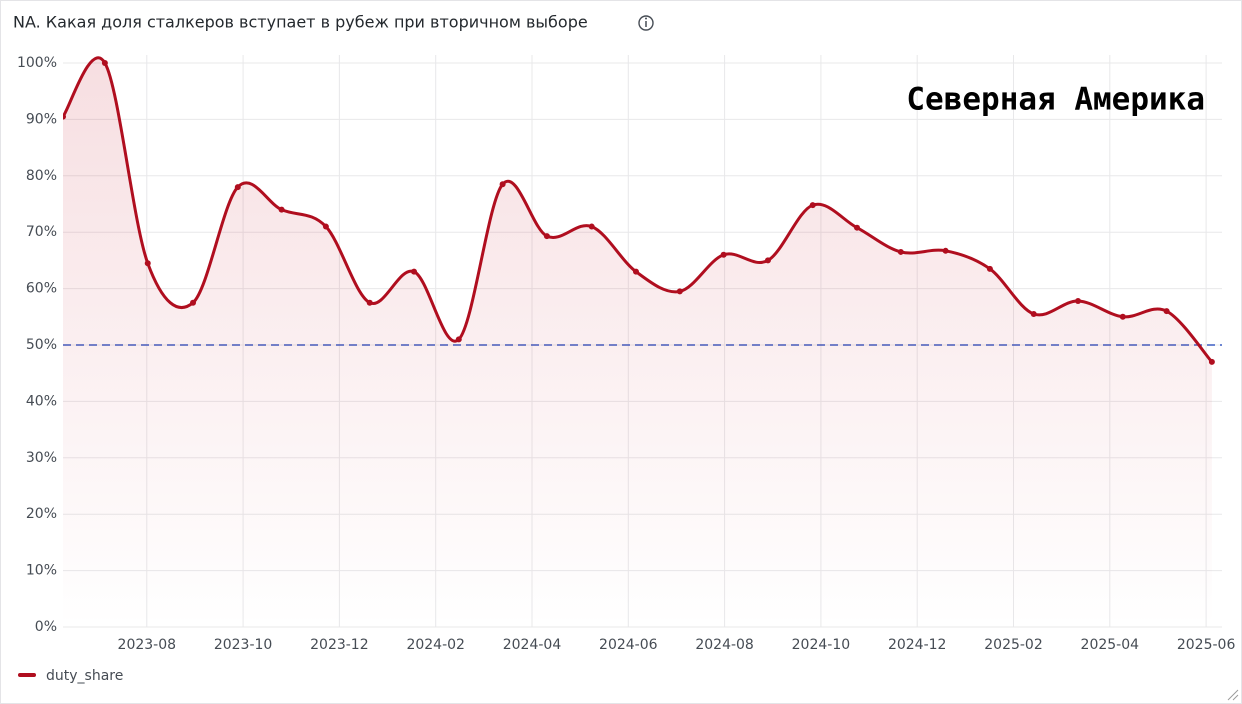 This screenshot has height=704, width=1242. Describe the element at coordinates (435, 645) in the screenshot. I see `x-tick-label: 2024-02` at that location.